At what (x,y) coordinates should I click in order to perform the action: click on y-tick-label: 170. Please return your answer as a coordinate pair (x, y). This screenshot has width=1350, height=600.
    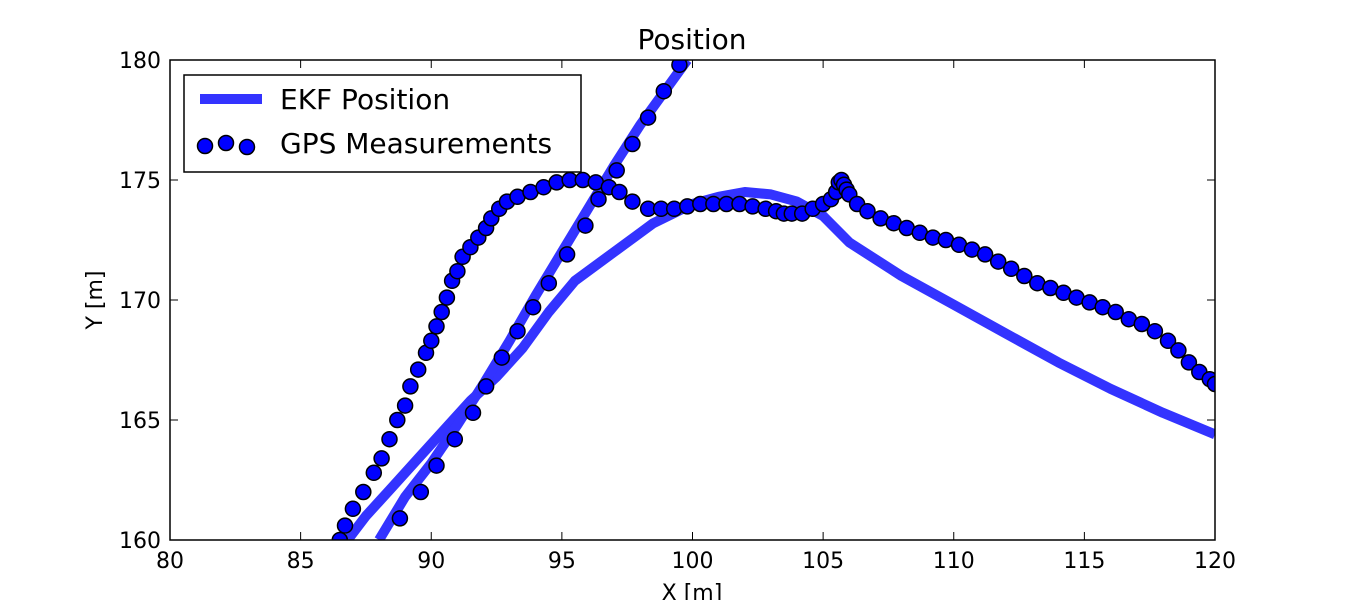
    Looking at the image, I should click on (140, 301).